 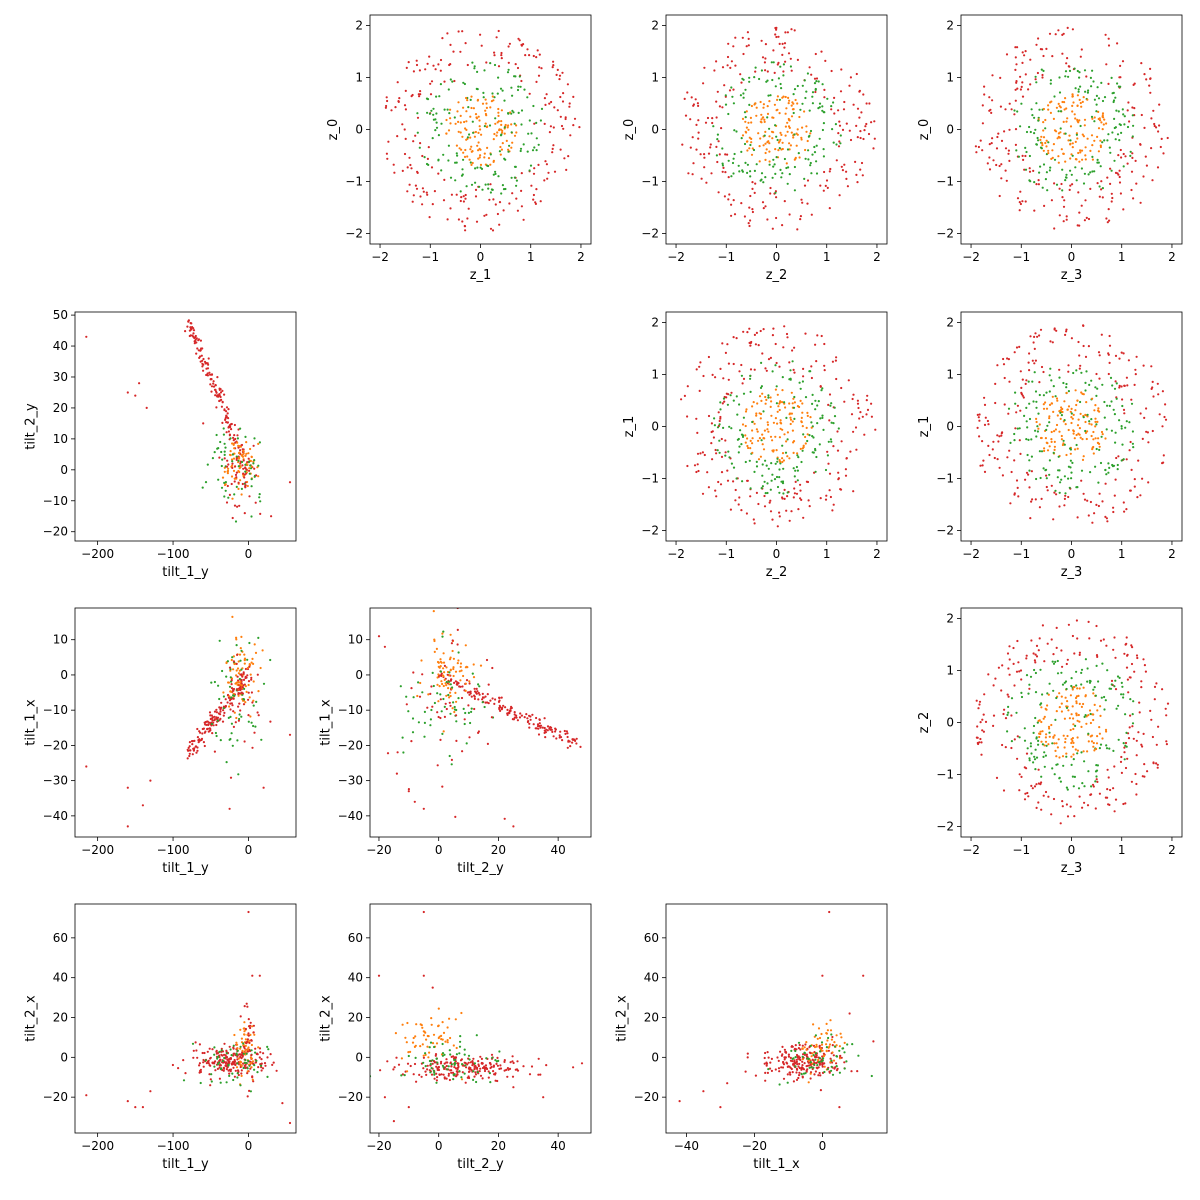 What do you see at coordinates (726, 257) in the screenshot?
I see `x-tick-label: −1` at bounding box center [726, 257].